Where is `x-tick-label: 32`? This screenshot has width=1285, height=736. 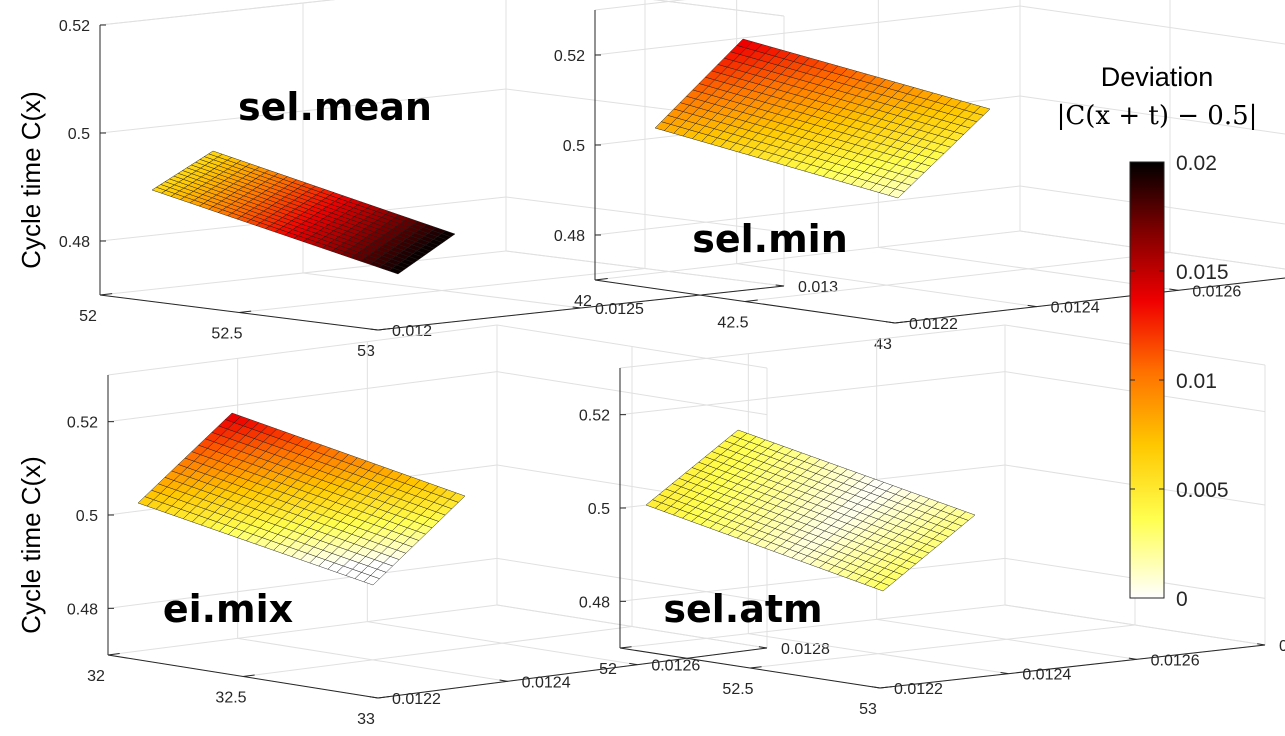
x-tick-label: 32 is located at coordinates (96, 676).